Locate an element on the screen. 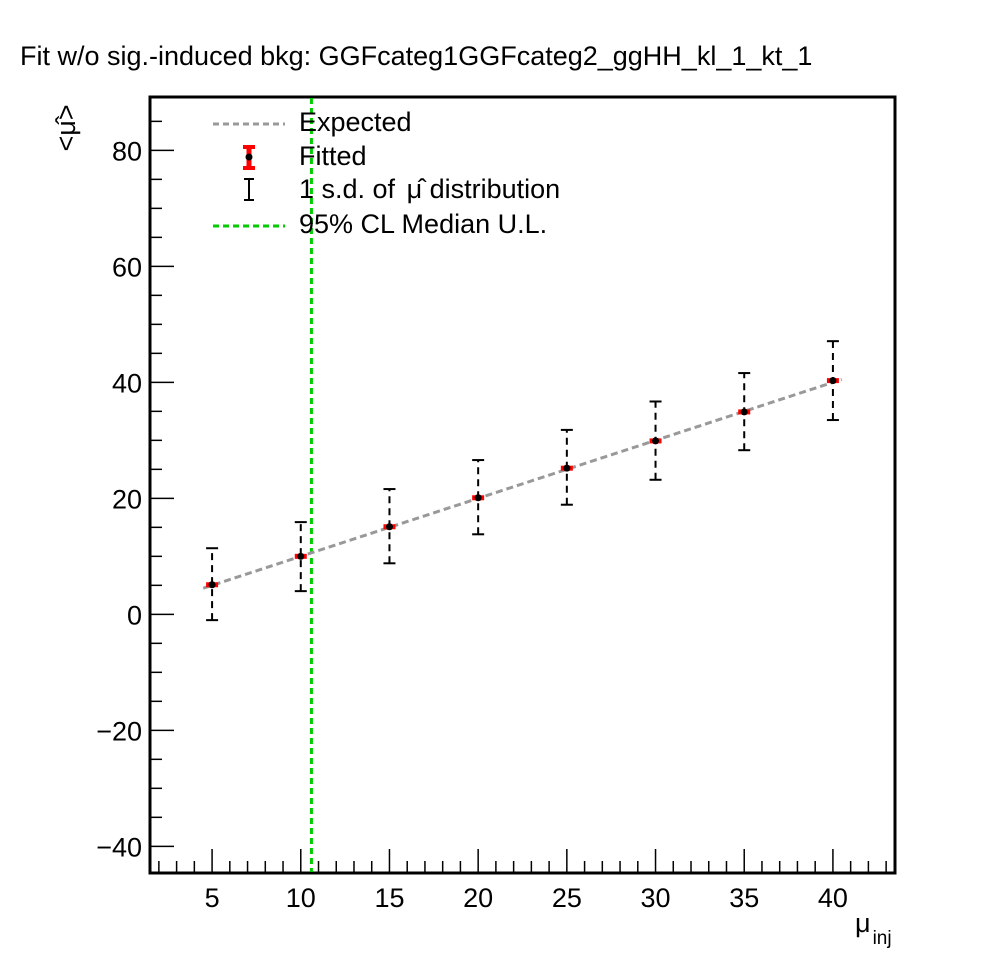  y-tick-label: 80 is located at coordinates (127, 151).